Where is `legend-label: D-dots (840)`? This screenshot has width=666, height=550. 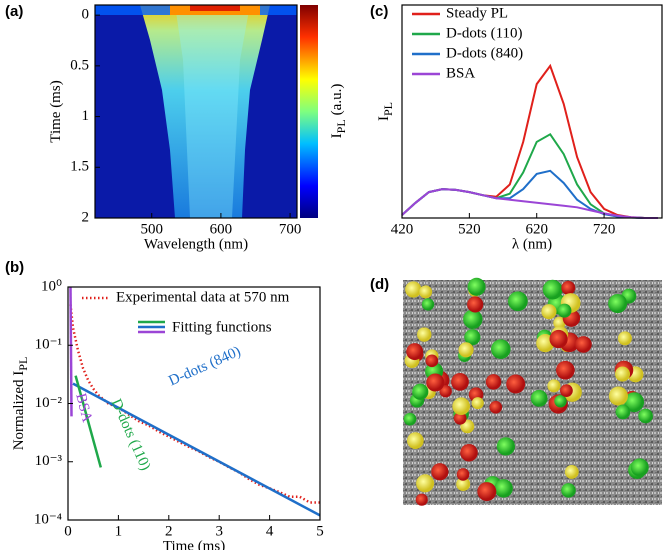
legend-label: D-dots (840) is located at coordinates (484, 53).